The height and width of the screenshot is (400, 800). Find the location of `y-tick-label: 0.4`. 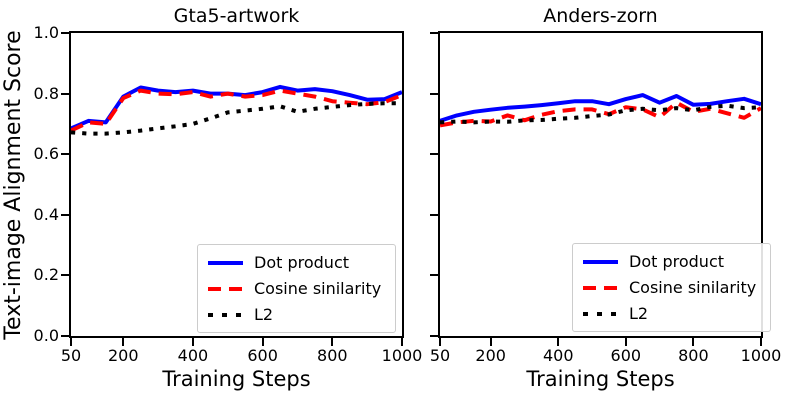

y-tick-label: 0.4 is located at coordinates (46, 214).